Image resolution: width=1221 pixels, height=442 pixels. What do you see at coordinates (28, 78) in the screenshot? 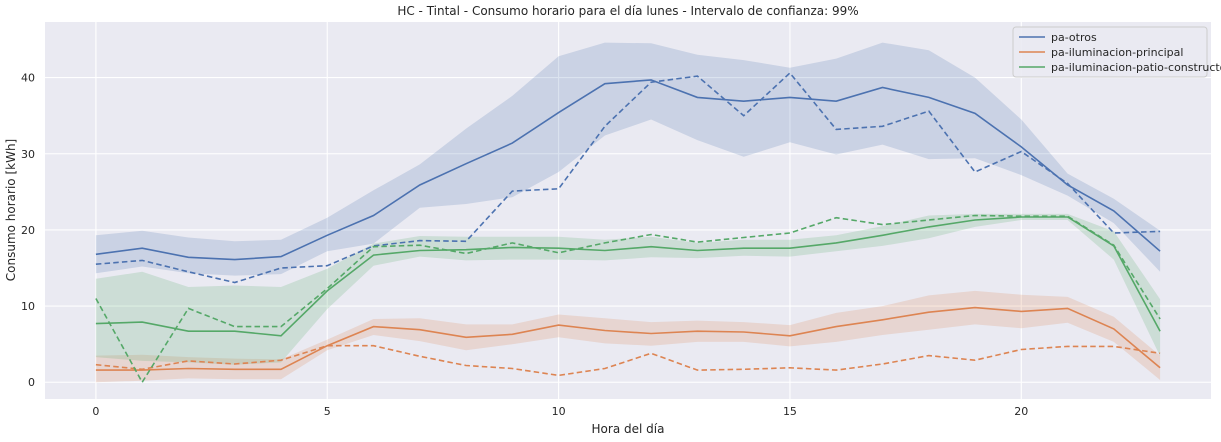
I see `y-tick-label: 40` at bounding box center [28, 78].